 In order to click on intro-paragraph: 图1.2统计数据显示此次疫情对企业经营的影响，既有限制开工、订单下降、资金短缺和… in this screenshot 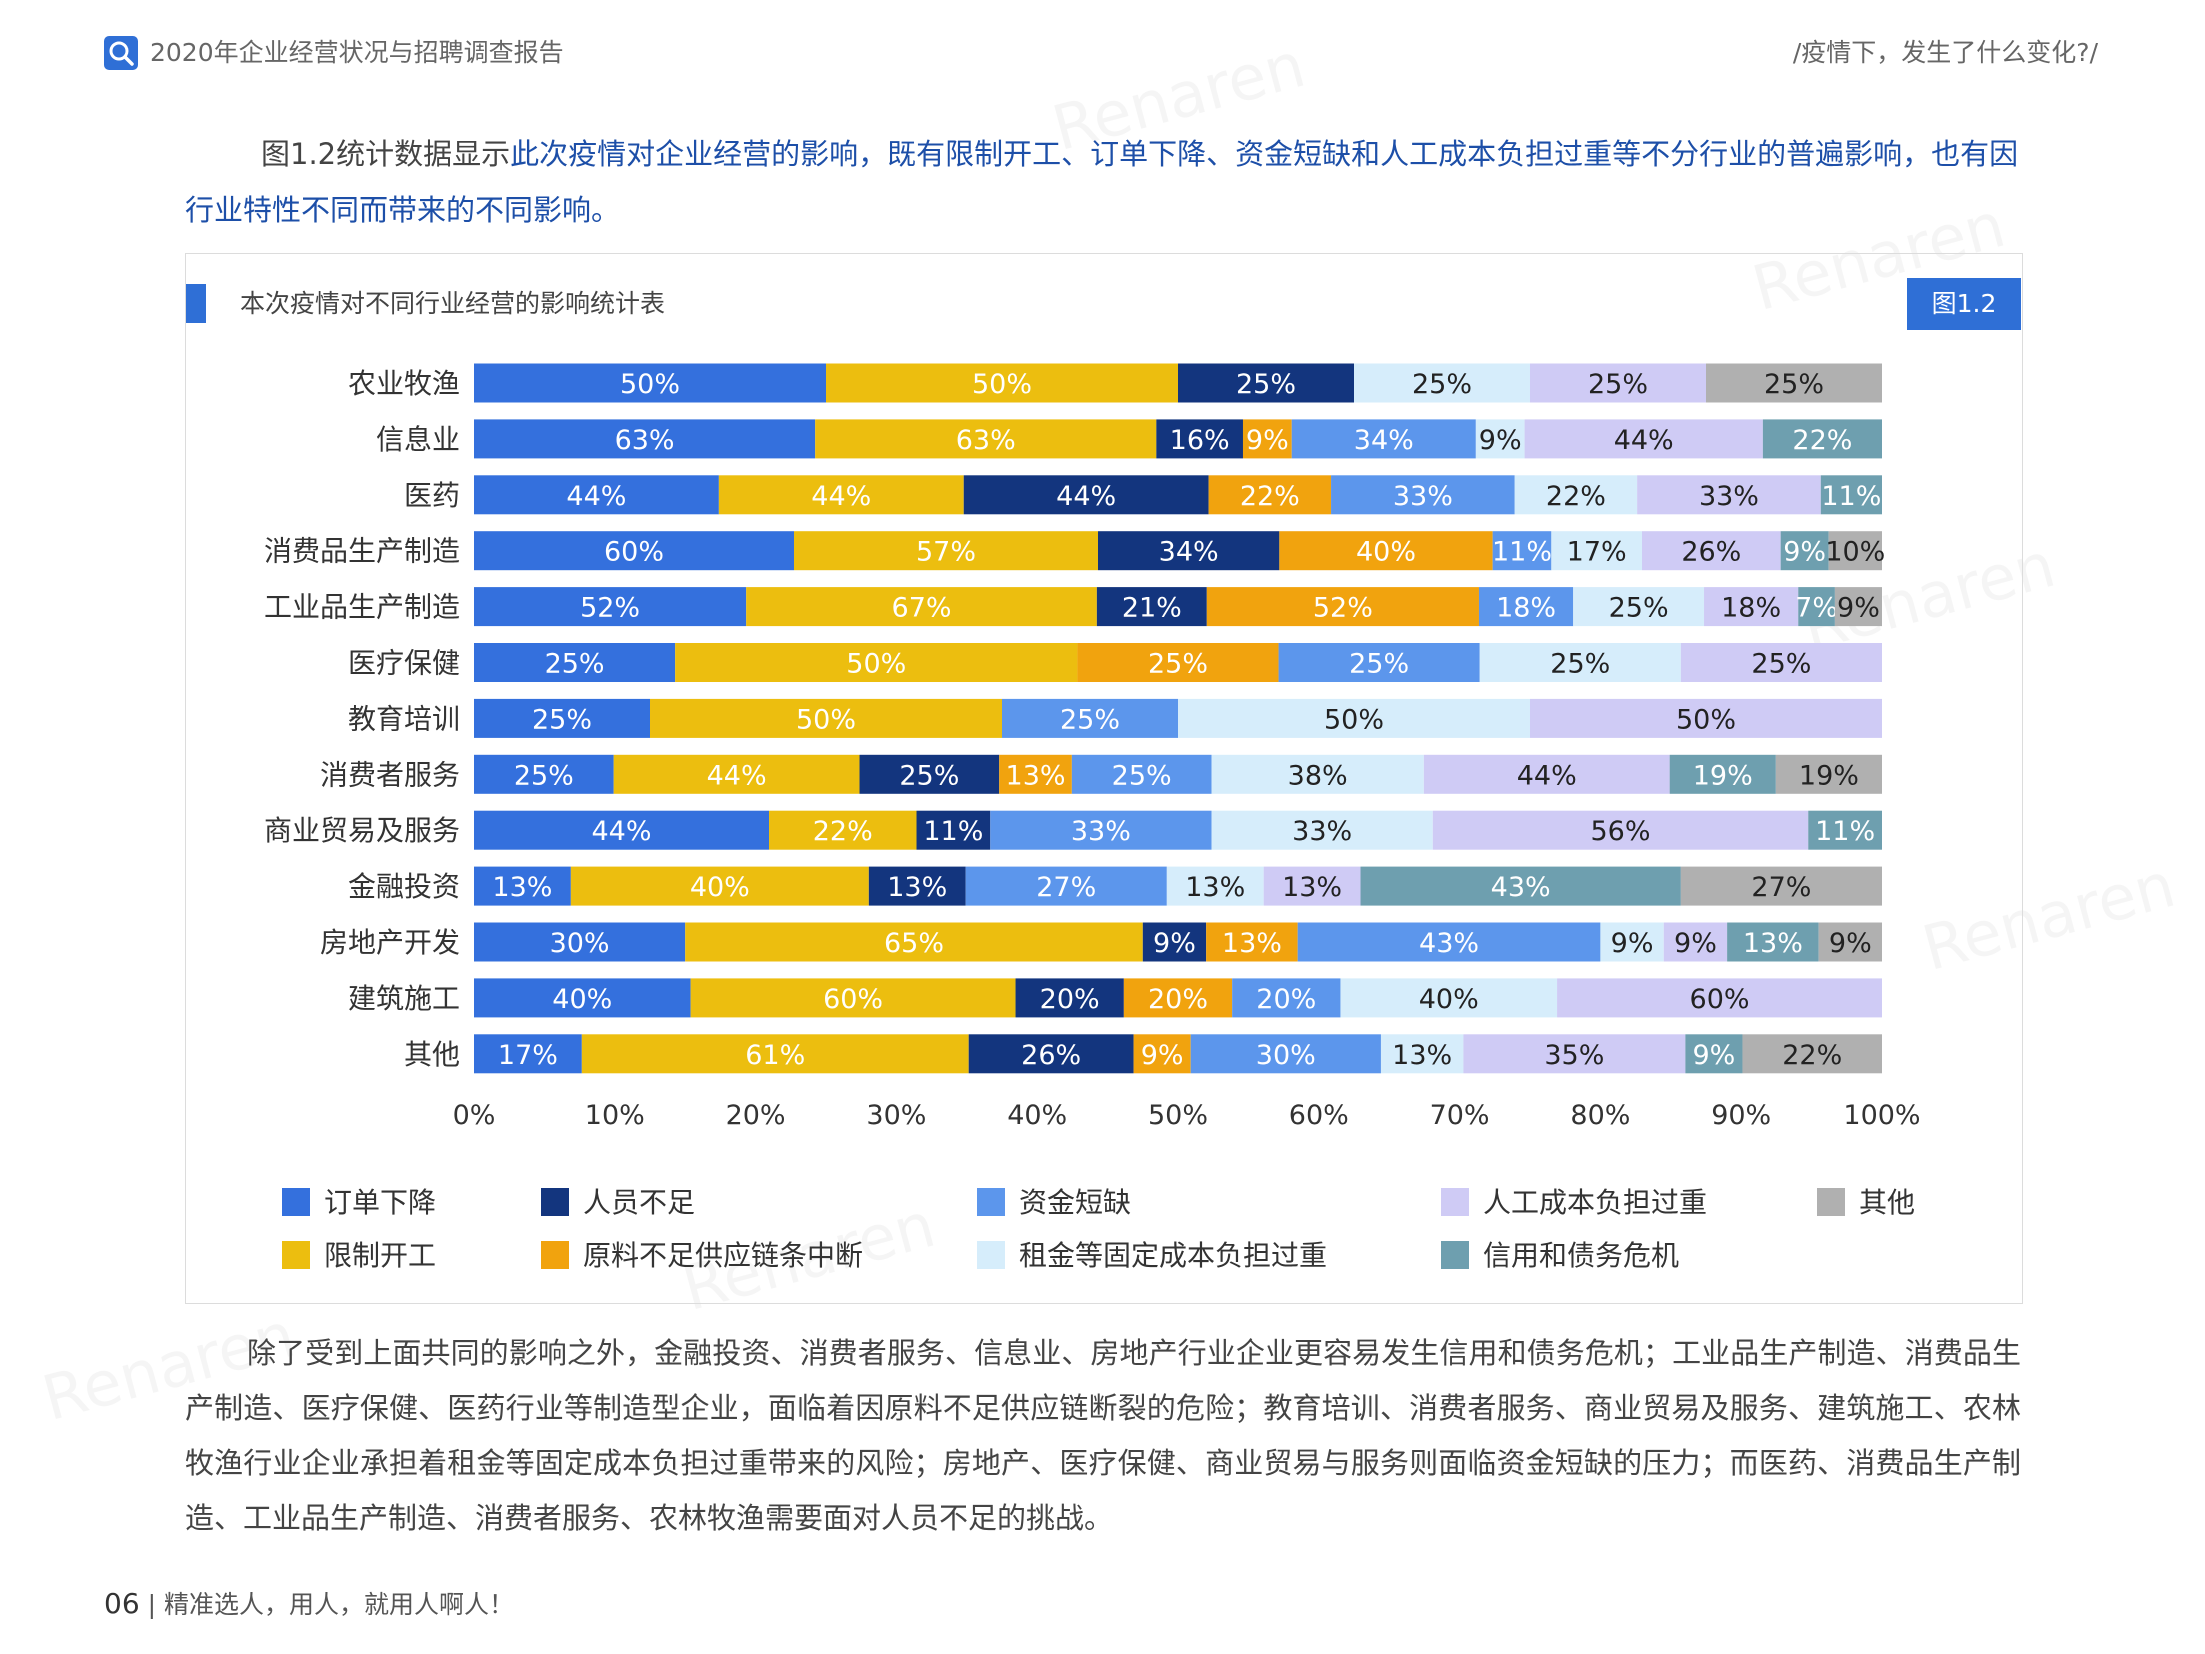, I will do `click(1105, 182)`.